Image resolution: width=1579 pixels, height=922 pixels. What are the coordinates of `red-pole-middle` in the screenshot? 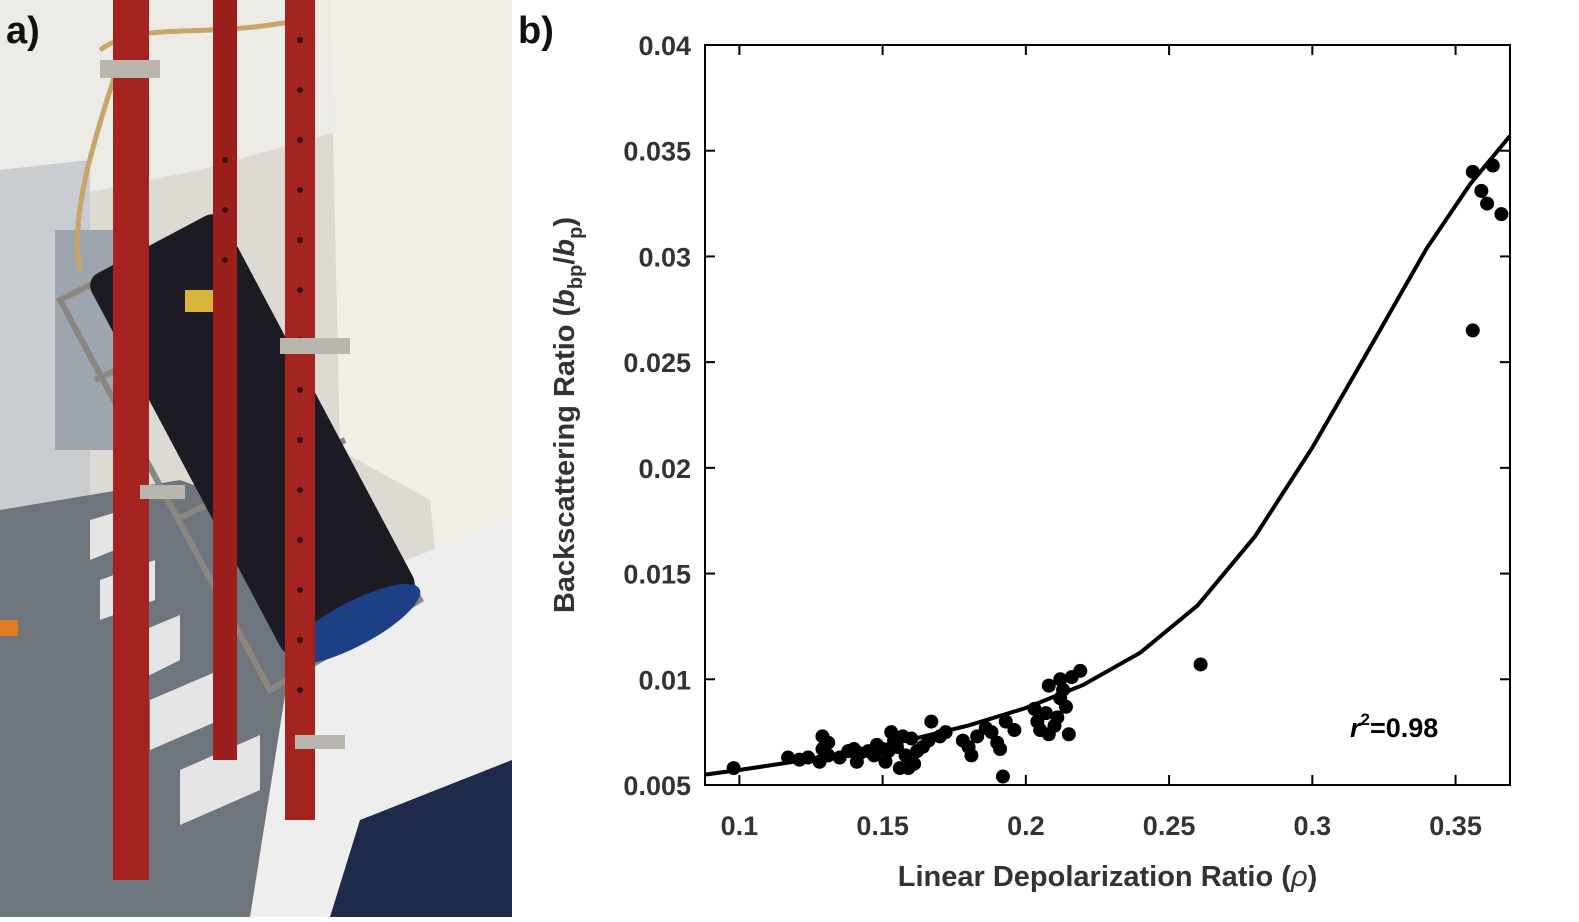 It's located at (225, 380).